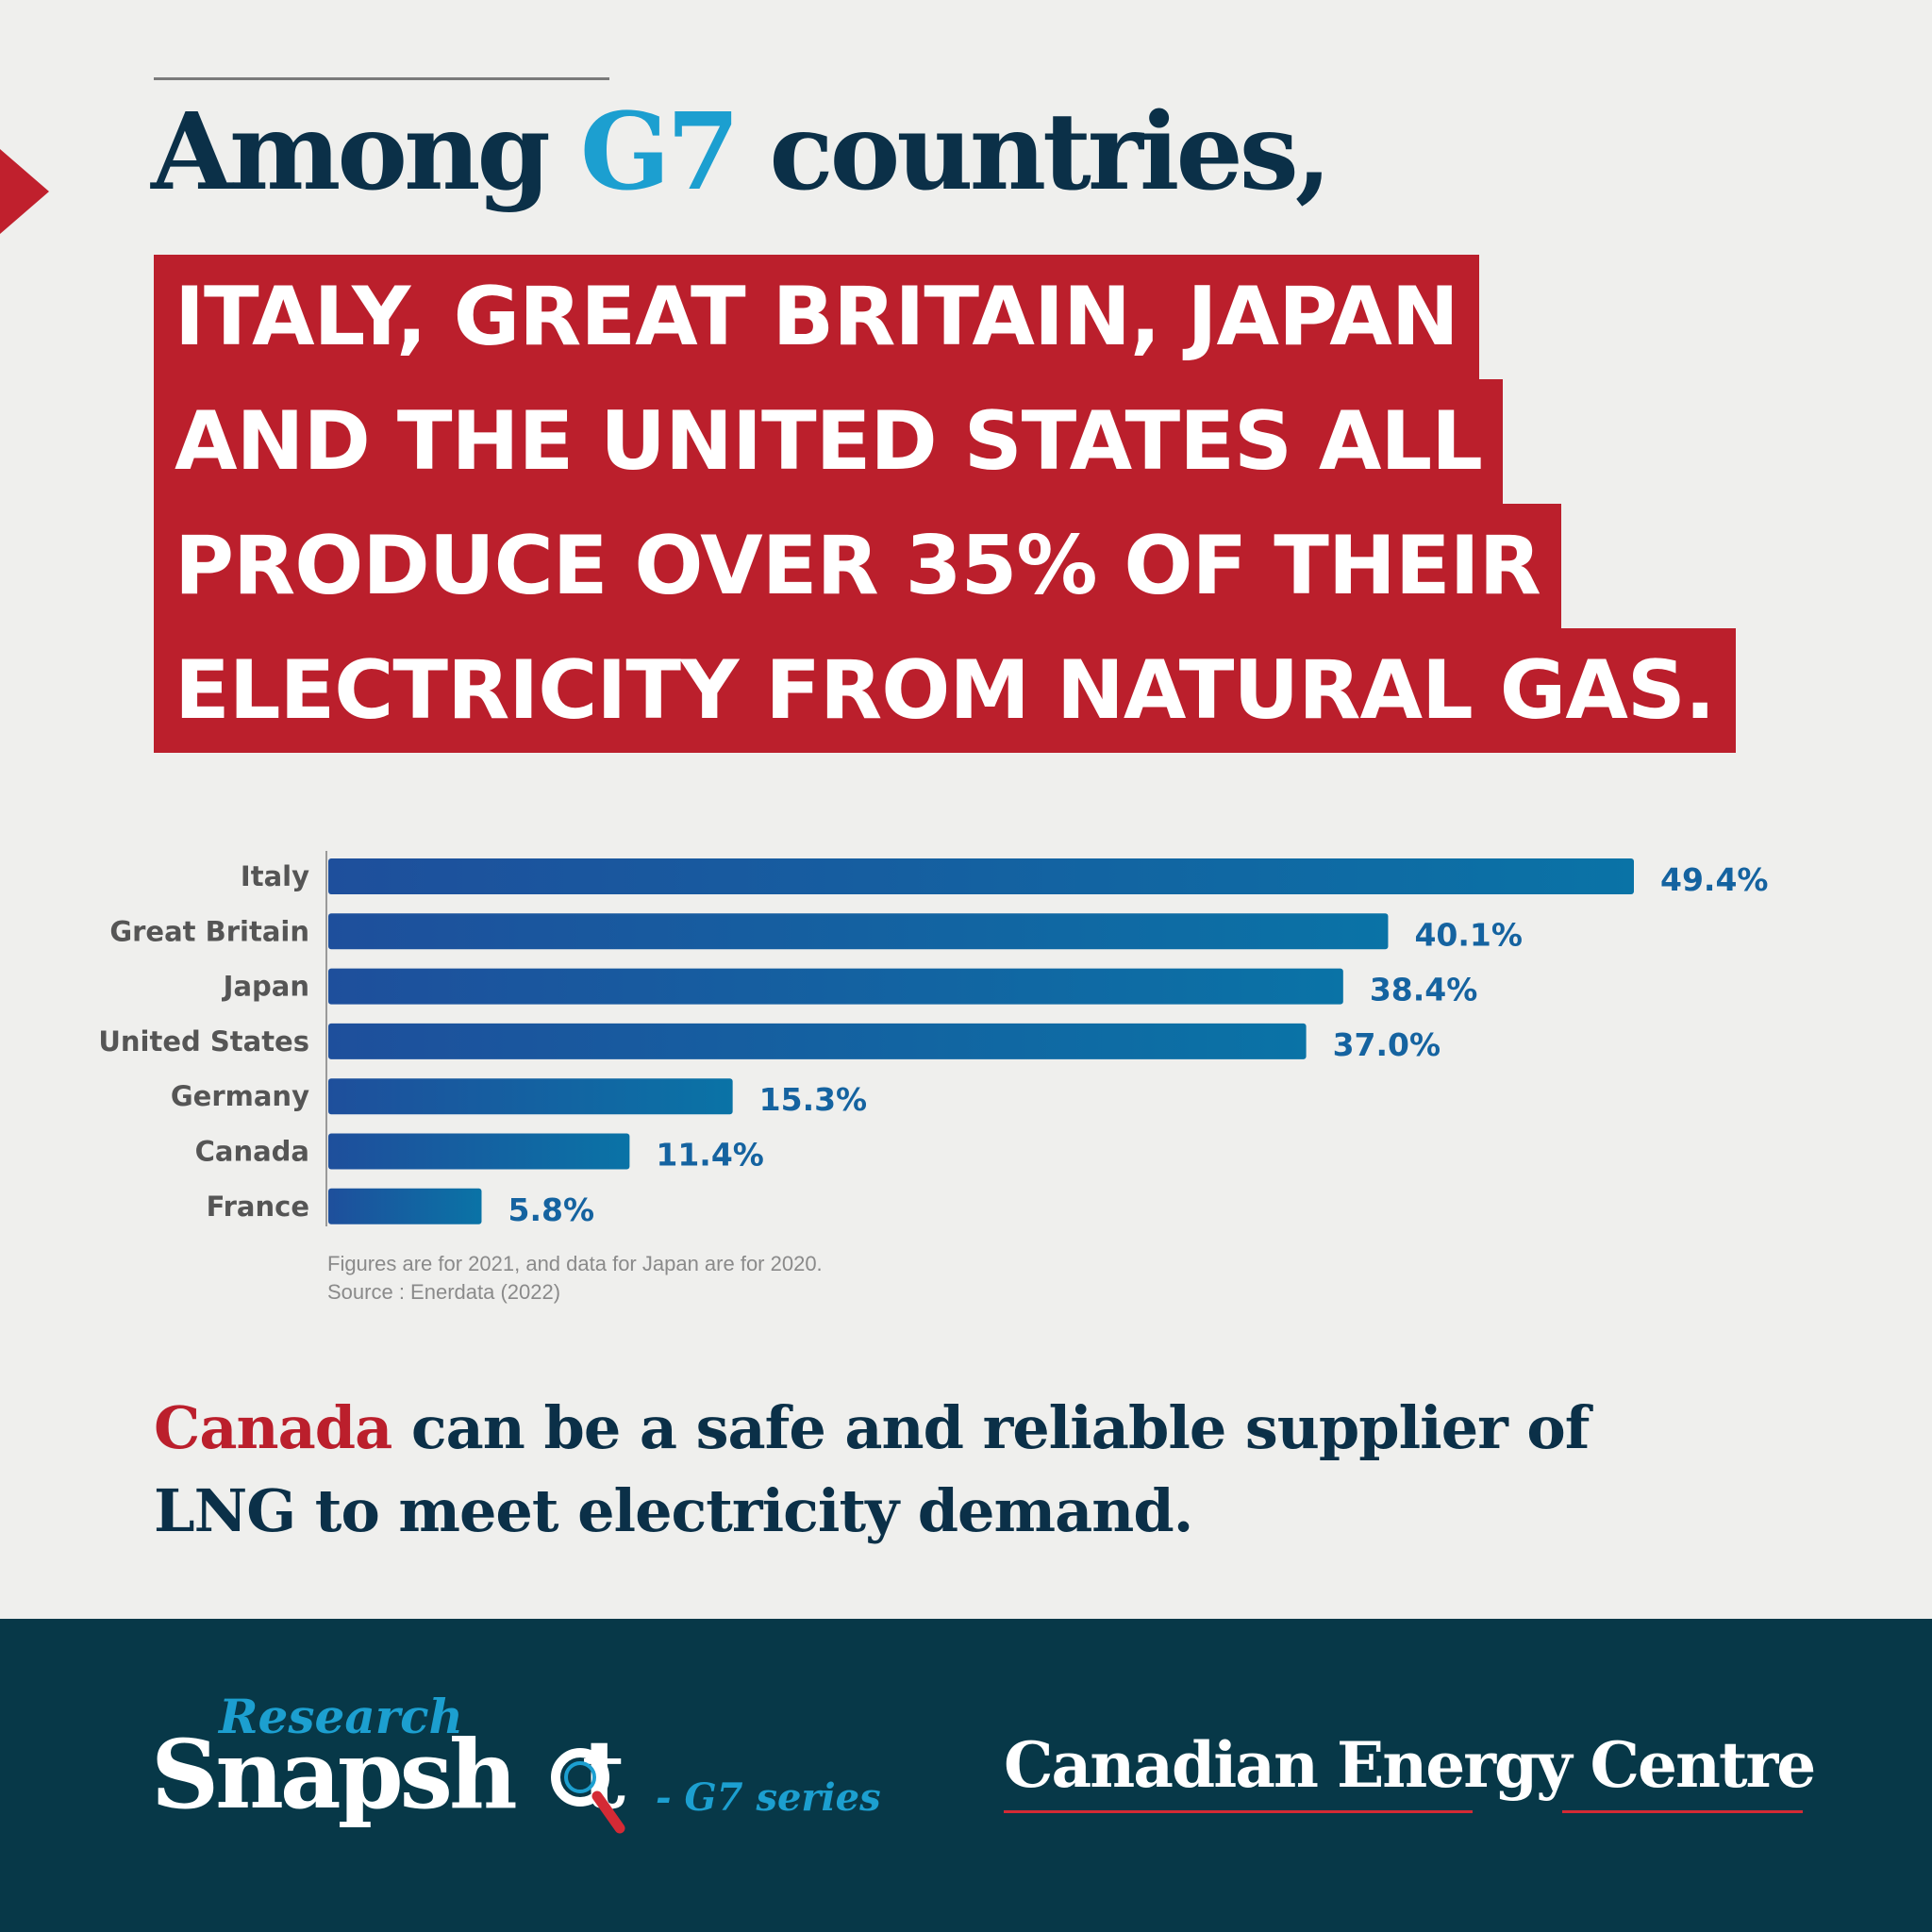 The width and height of the screenshot is (1932, 1932). I want to click on closing-highlight: Canada, so click(273, 1427).